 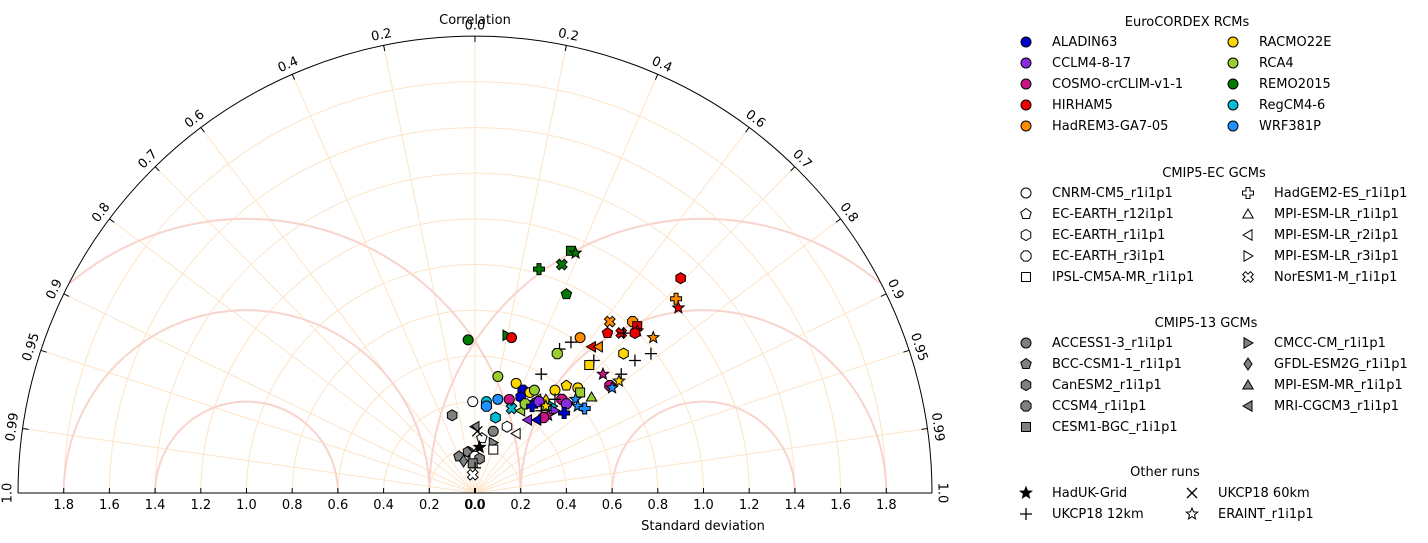 I want to click on correlation-axis-label: Correlation, so click(x=475, y=20).